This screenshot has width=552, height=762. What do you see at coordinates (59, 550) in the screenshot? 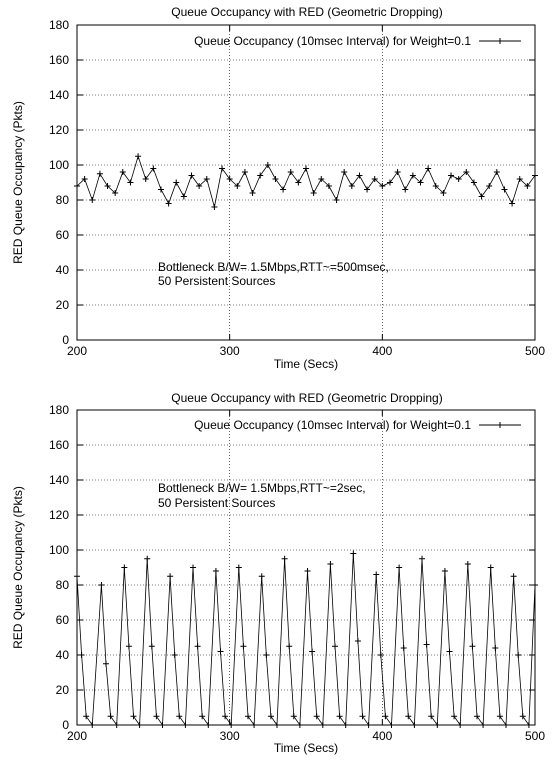
I see `y-tick-label: 100` at bounding box center [59, 550].